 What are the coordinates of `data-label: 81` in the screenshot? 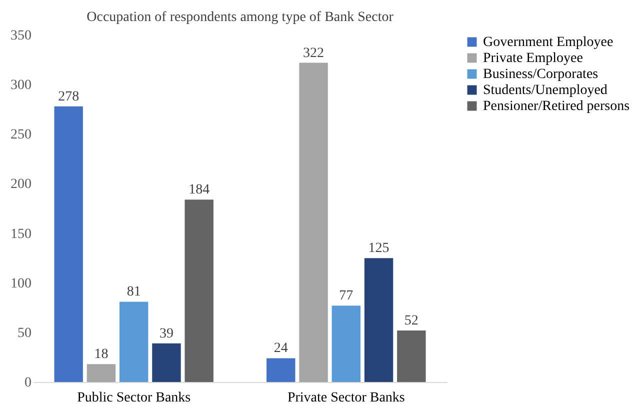 It's located at (133, 292).